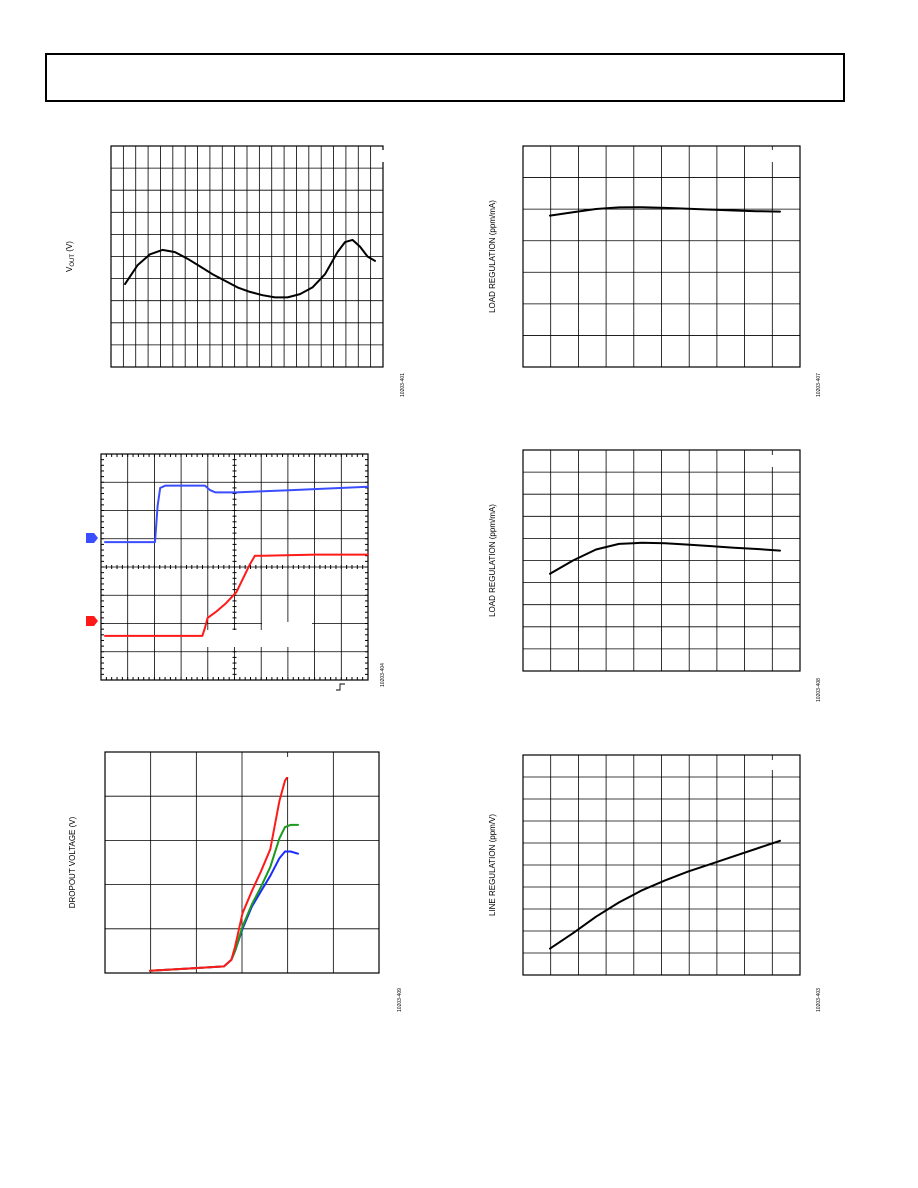 The width and height of the screenshot is (918, 1188). Describe the element at coordinates (819, 690) in the screenshot. I see `figure-id: 10203-408` at that location.